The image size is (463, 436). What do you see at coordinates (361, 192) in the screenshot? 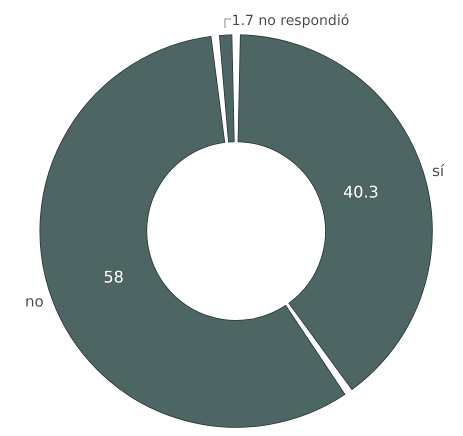
I see `data-label: 40.3` at bounding box center [361, 192].